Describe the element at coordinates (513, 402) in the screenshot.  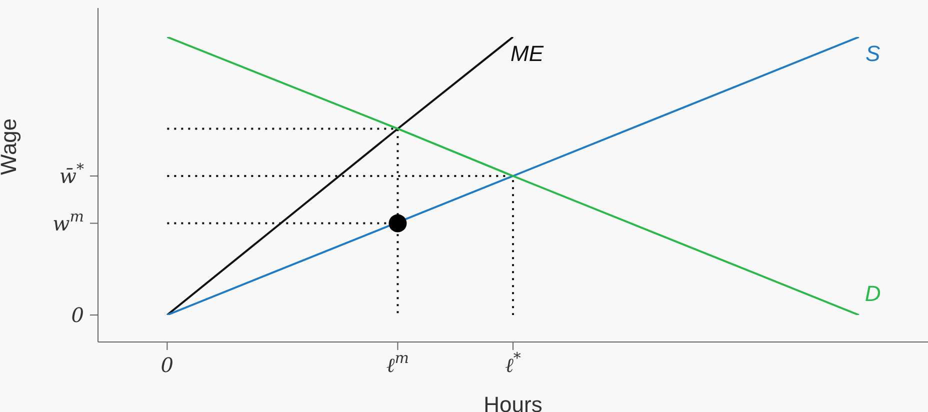
I see `x-axis-title: Hours` at that location.